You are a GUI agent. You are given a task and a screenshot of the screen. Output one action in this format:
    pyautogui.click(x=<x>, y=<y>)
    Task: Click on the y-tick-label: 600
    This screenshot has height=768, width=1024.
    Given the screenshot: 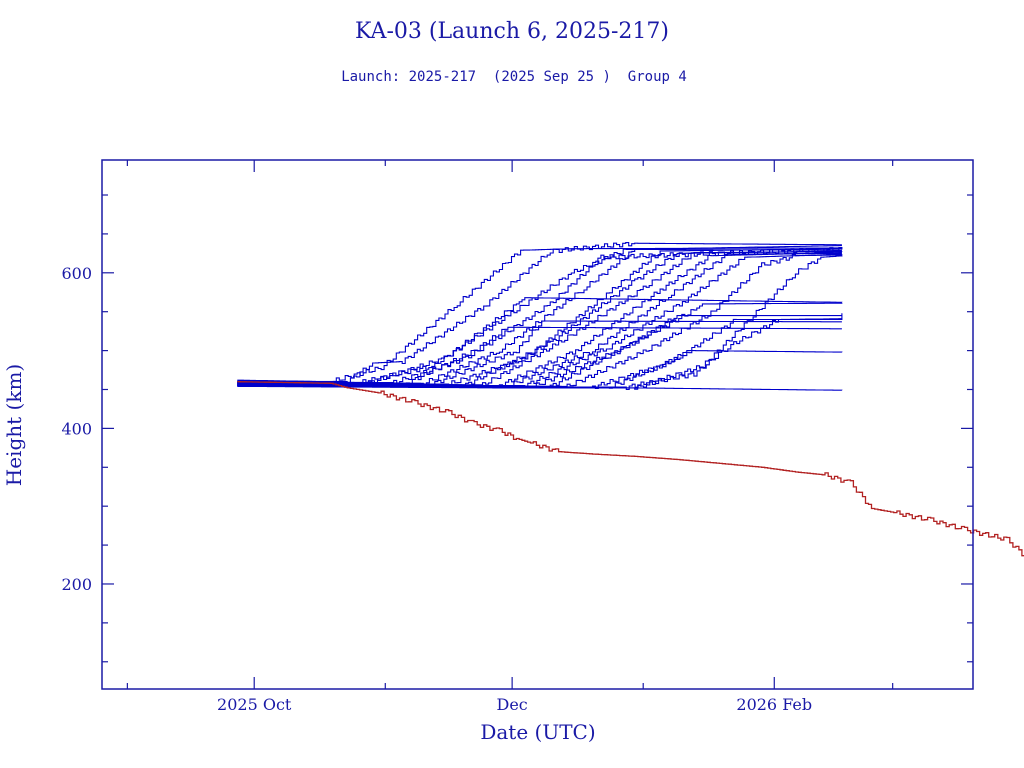 What is the action you would take?
    pyautogui.click(x=76, y=273)
    